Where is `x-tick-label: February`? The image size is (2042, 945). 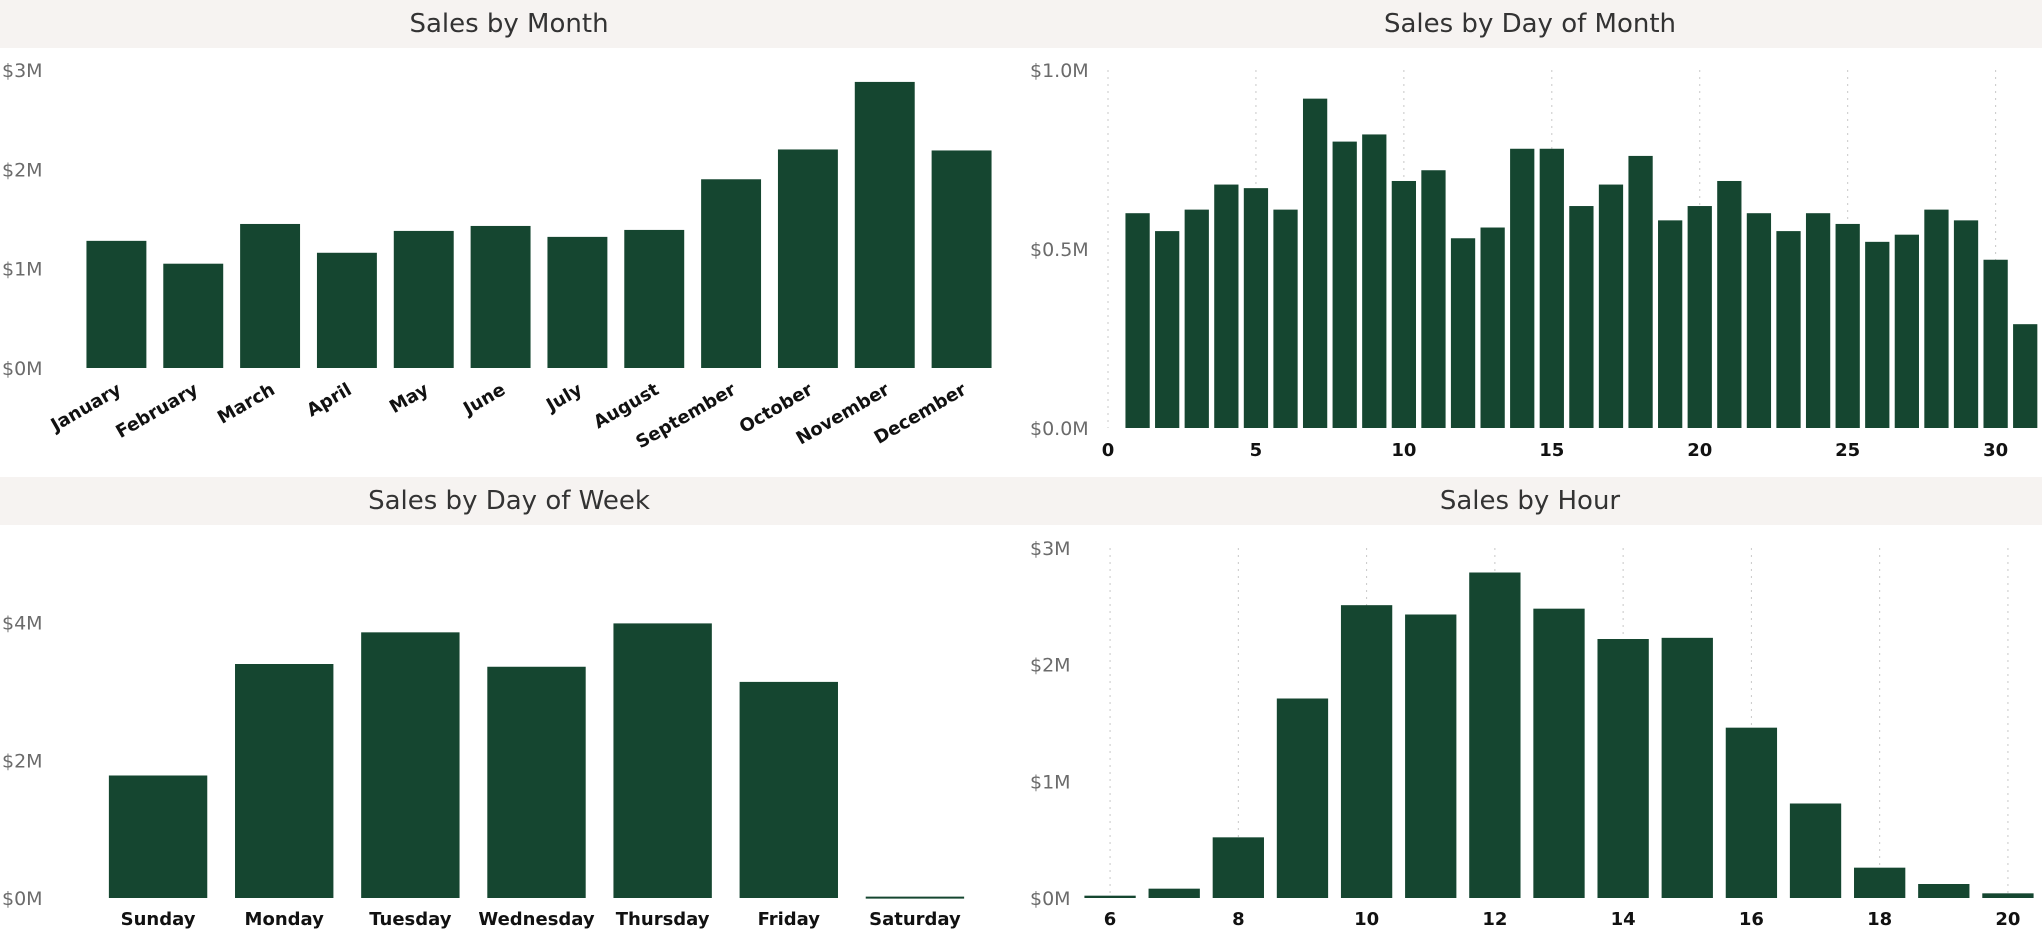
x-tick-label: February is located at coordinates (157, 411).